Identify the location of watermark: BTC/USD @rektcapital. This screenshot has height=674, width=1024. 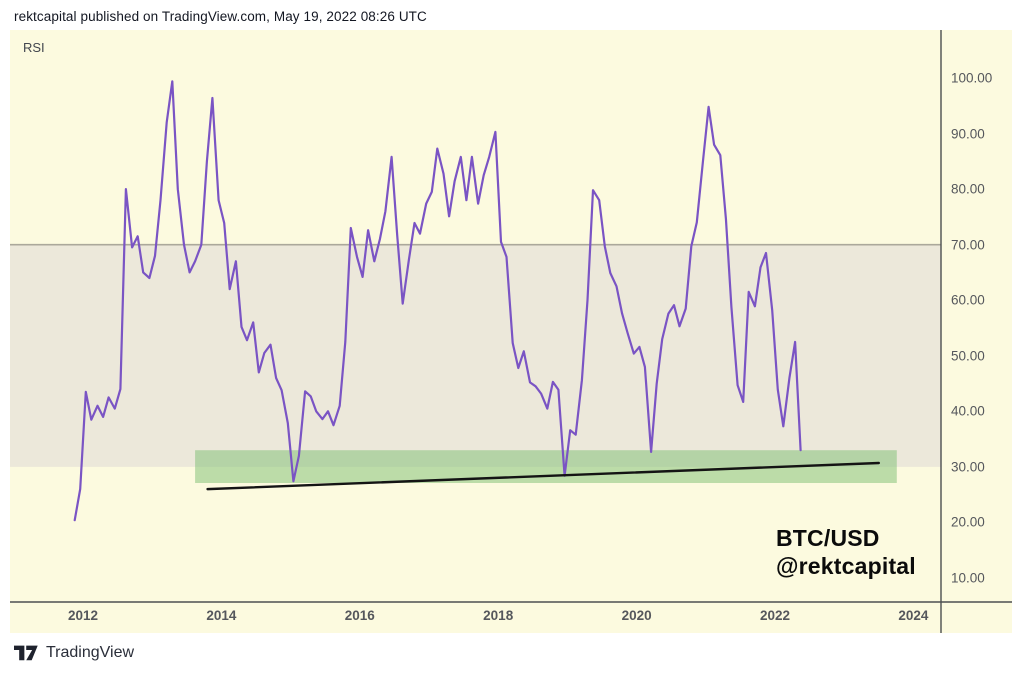
(846, 552).